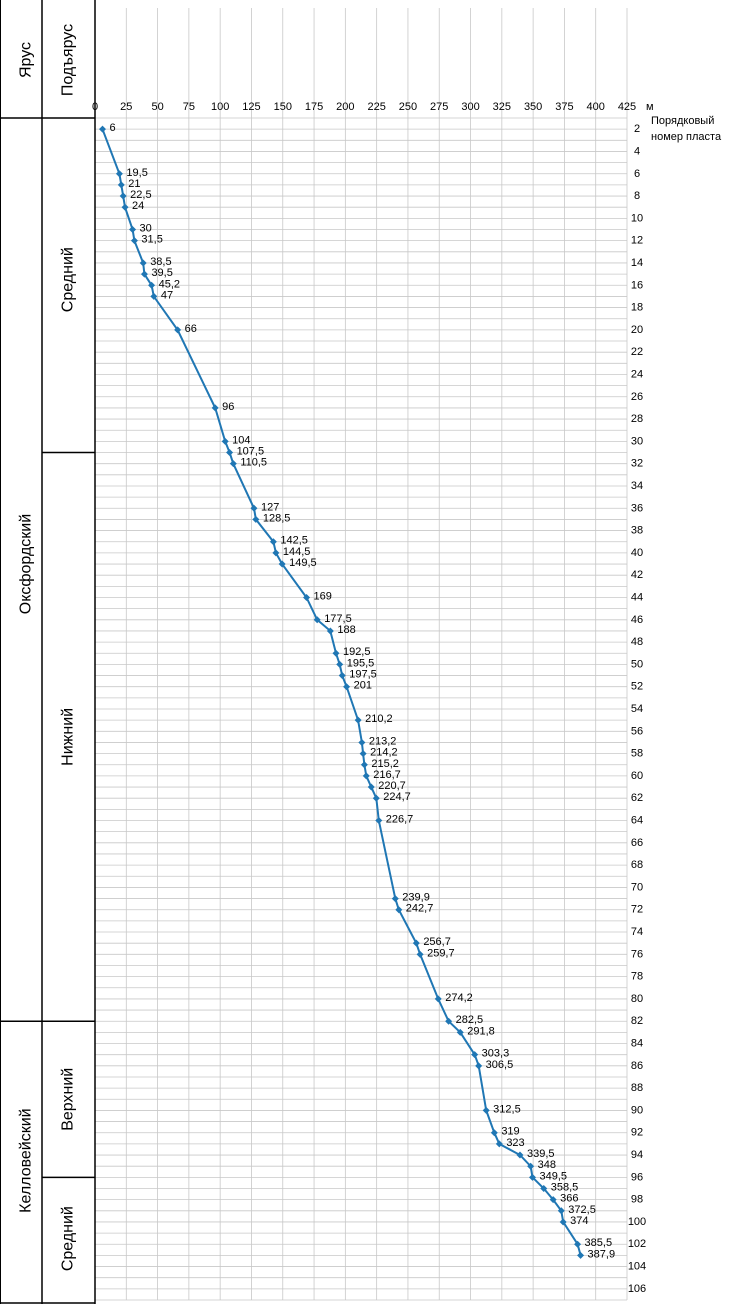  Describe the element at coordinates (637, 486) in the screenshot. I see `y-tick-label: 34` at that location.